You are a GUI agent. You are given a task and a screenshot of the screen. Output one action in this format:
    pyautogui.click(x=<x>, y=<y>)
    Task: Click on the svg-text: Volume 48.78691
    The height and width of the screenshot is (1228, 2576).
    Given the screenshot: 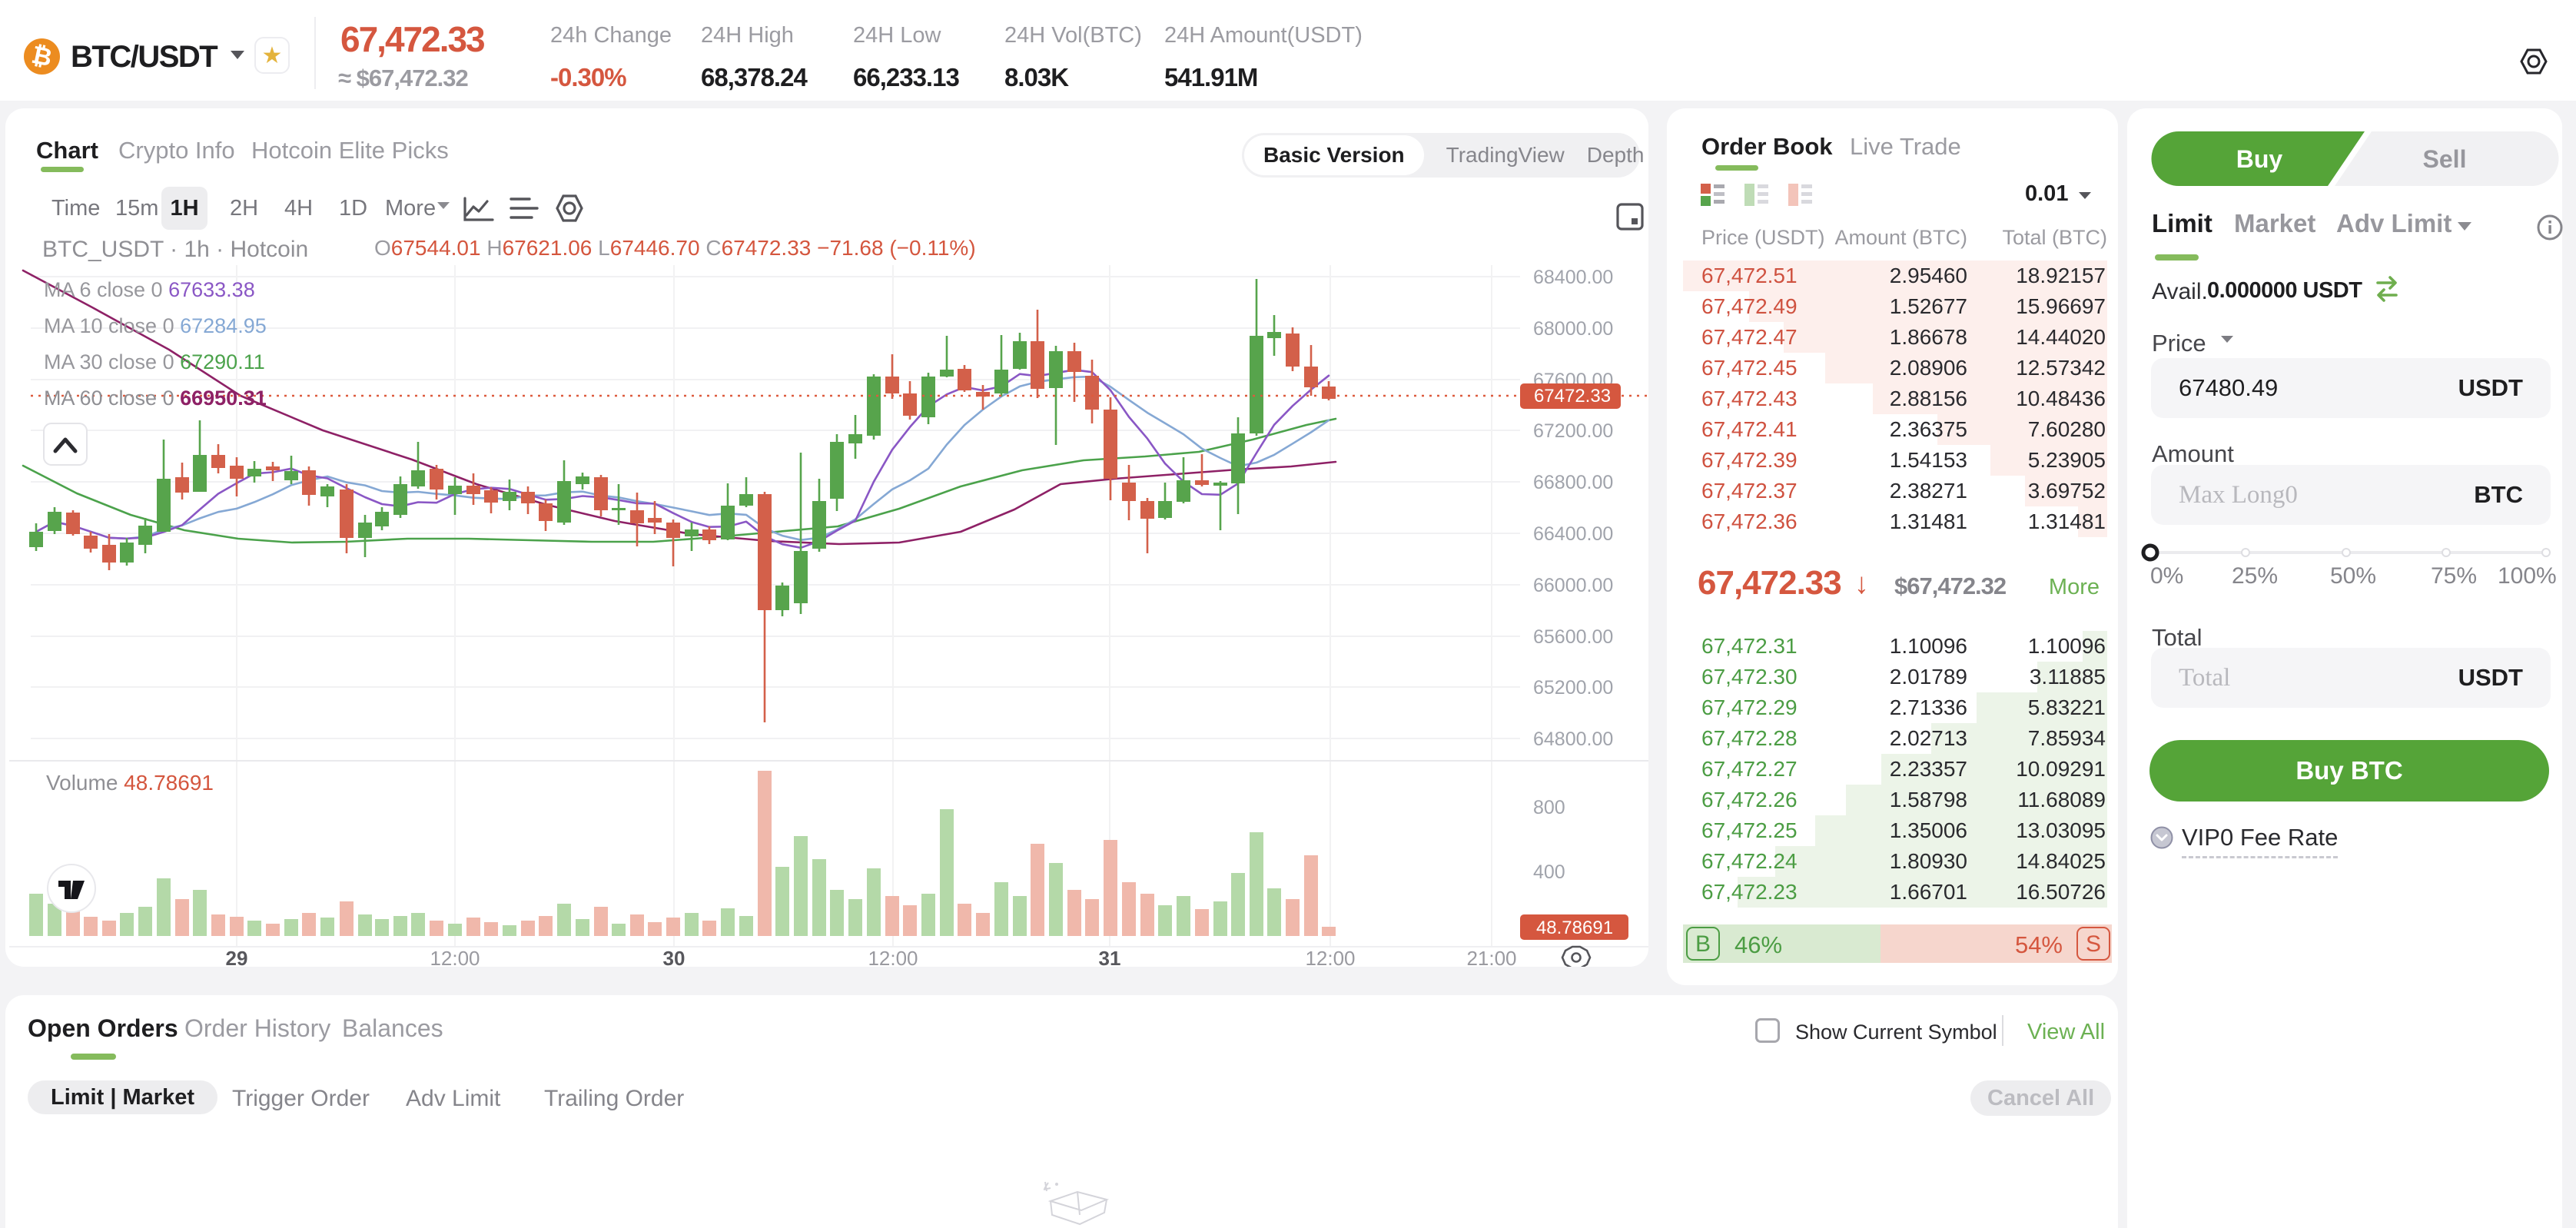 What is the action you would take?
    pyautogui.click(x=130, y=783)
    